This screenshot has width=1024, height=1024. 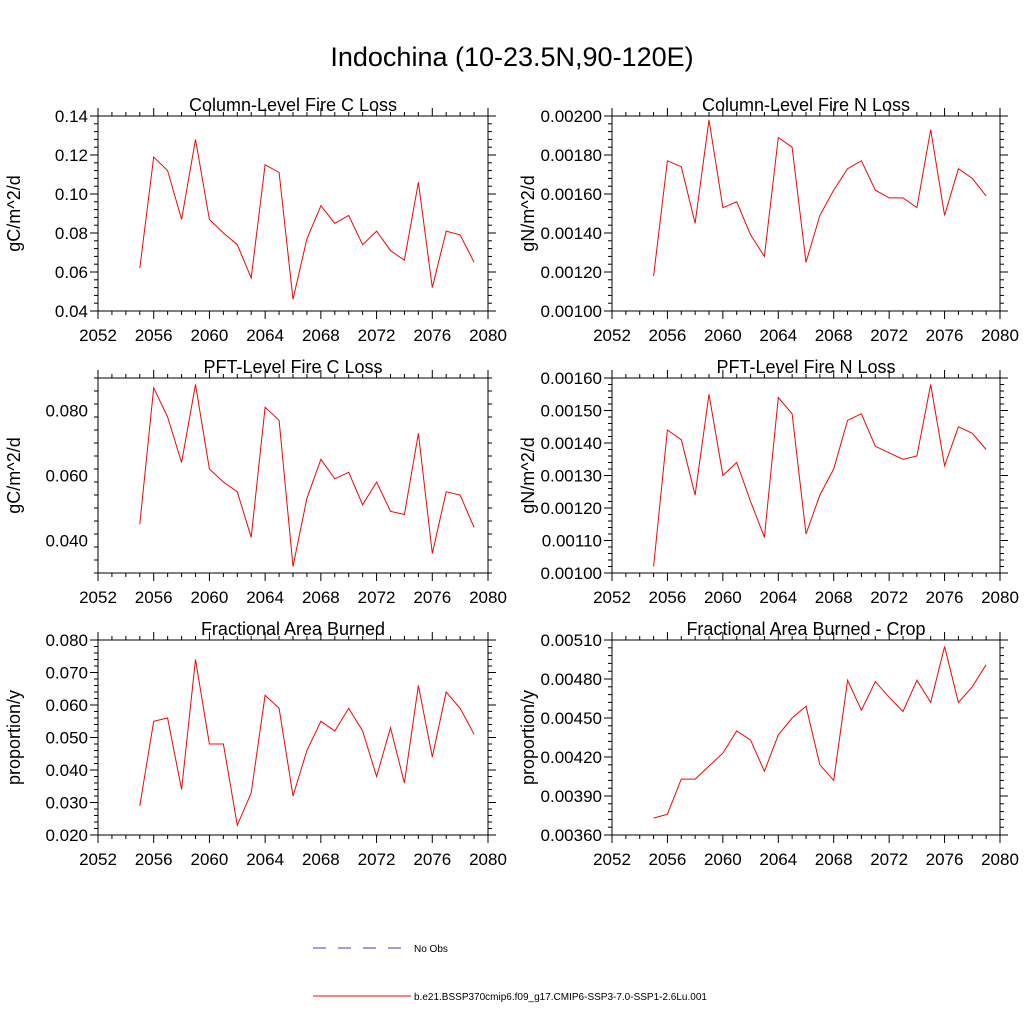 What do you see at coordinates (571, 640) in the screenshot?
I see `y-tick-label: 0.00510` at bounding box center [571, 640].